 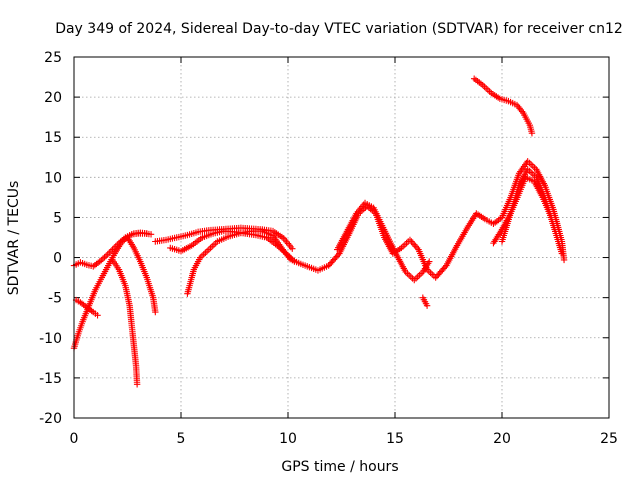 I want to click on x-tick-label-4: 20, so click(x=502, y=439).